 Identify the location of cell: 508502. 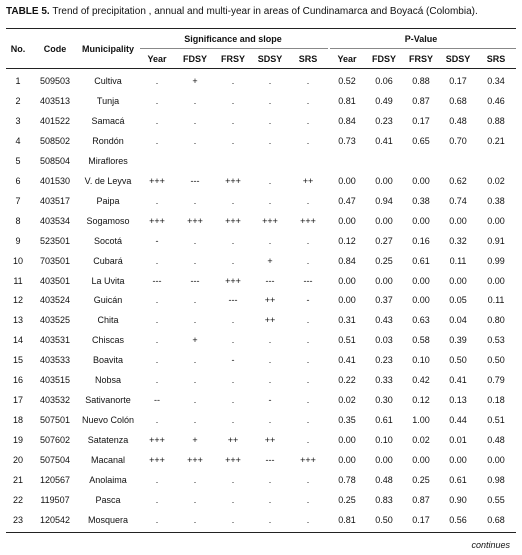
(55, 140).